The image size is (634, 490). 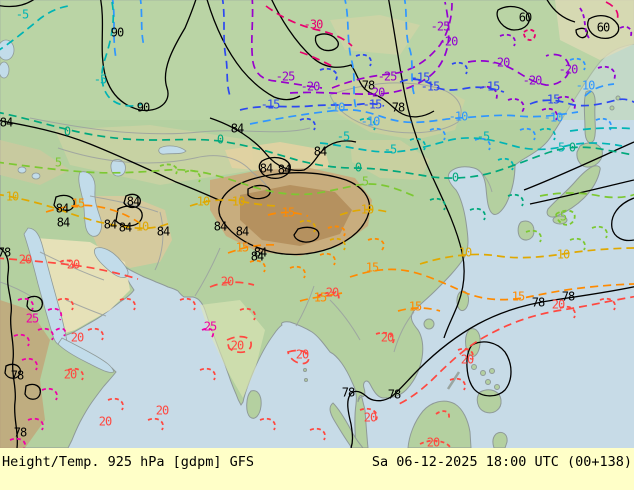 What do you see at coordinates (352, 44) in the screenshot?
I see `isotherm-minus25-layer` at bounding box center [352, 44].